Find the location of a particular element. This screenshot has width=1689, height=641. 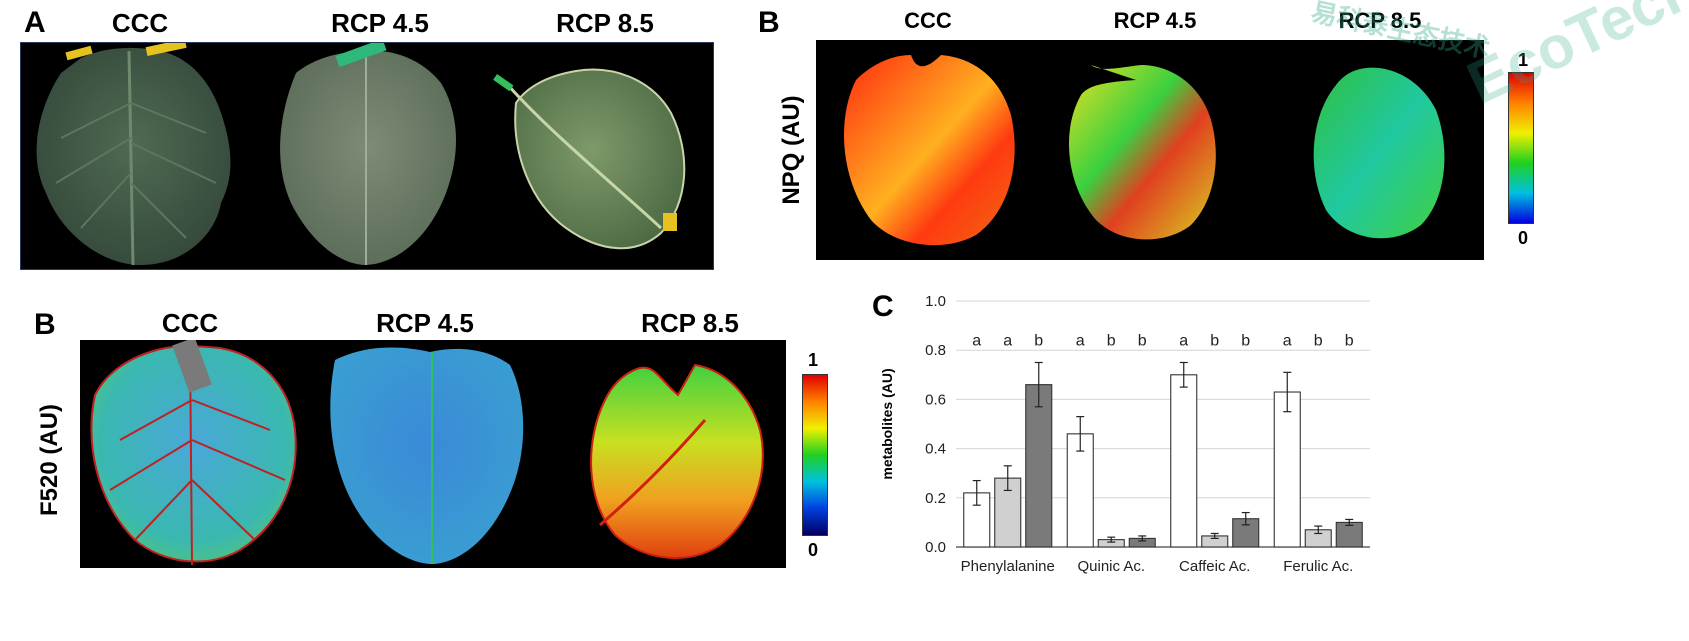

x-category-label: Caffeic Ac. is located at coordinates (1214, 566).